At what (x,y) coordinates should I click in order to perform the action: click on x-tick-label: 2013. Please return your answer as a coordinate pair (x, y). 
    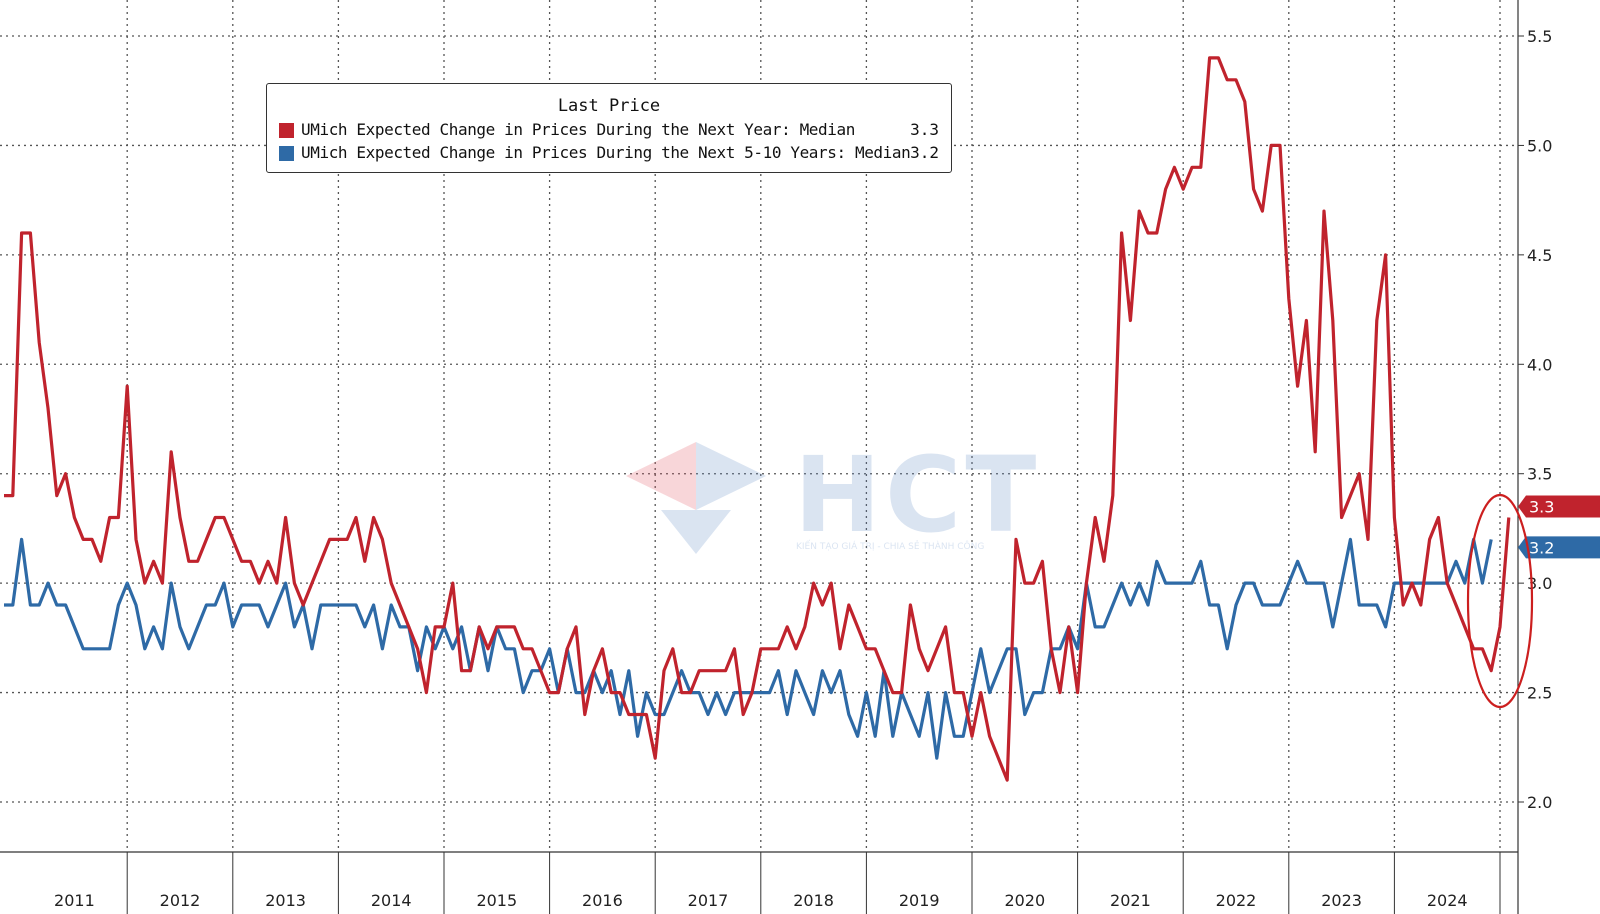
    Looking at the image, I should click on (285, 900).